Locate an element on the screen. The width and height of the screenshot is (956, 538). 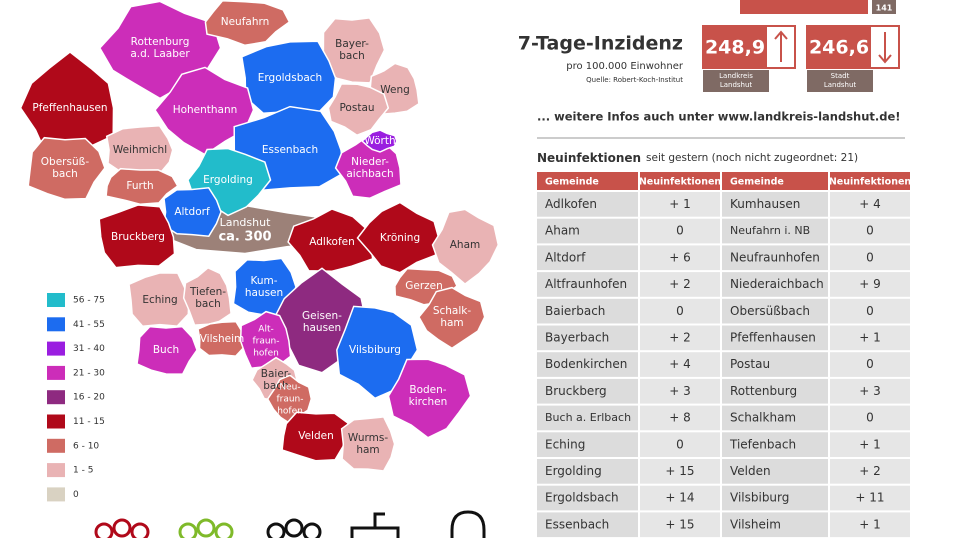
table-text: + 2 is located at coordinates (870, 471).